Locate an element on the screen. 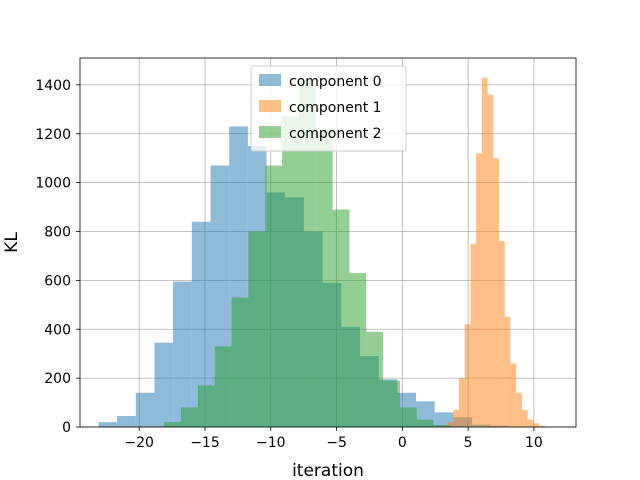 Image resolution: width=640 pixels, height=480 pixels. x-tick-label: 0 is located at coordinates (402, 443).